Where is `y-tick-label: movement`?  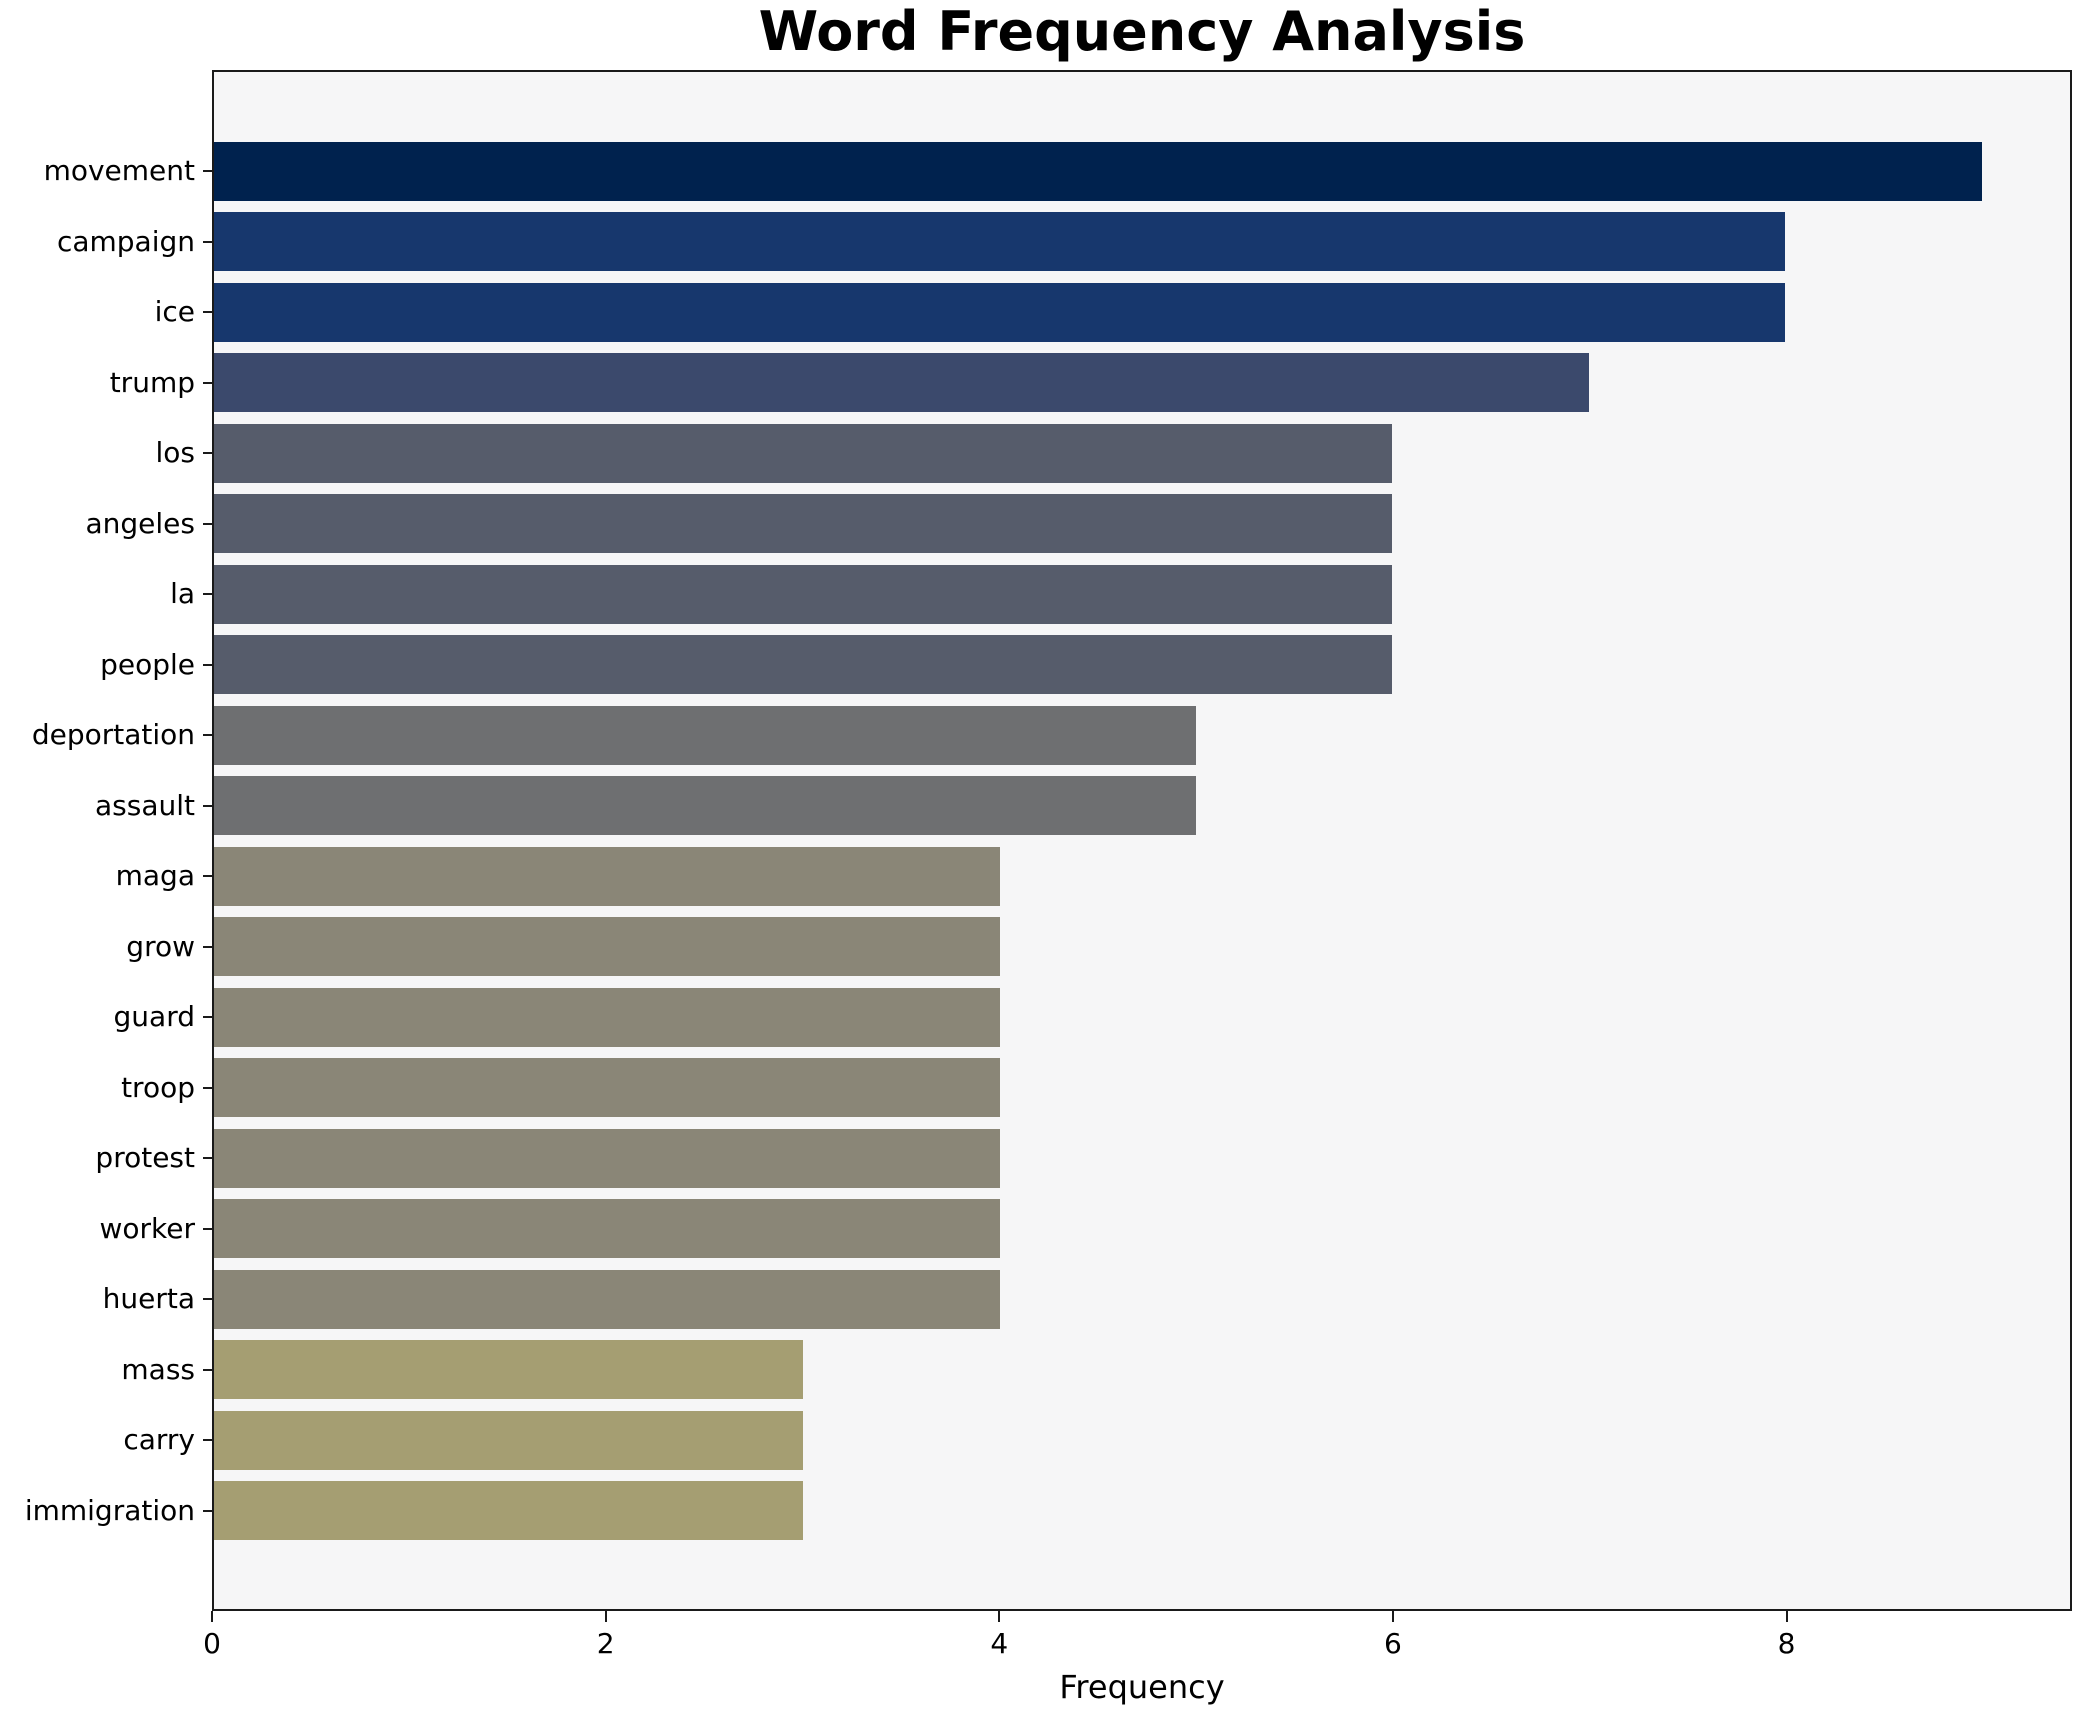 y-tick-label: movement is located at coordinates (119, 171).